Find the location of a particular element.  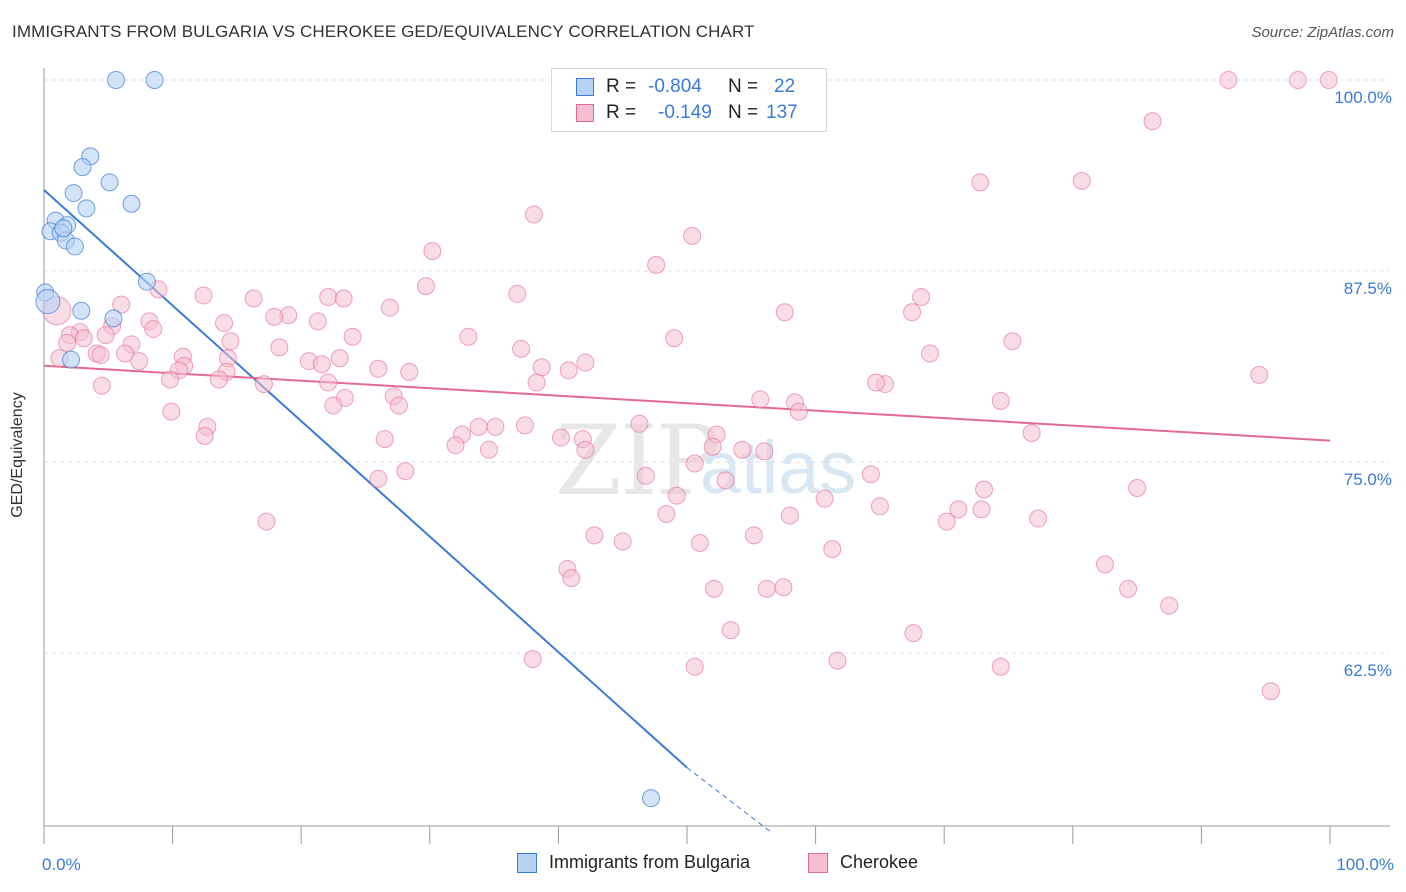

x-tick-label: 100.0% is located at coordinates (1365, 864).